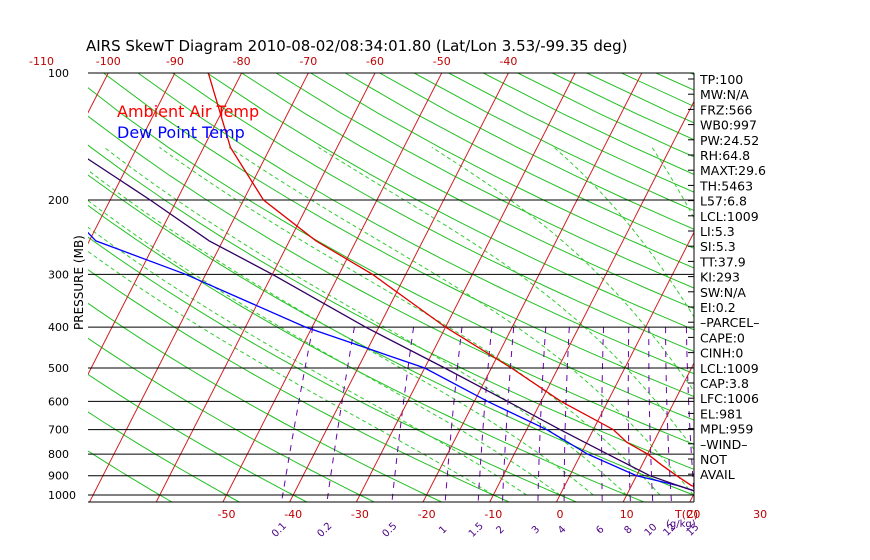 The height and width of the screenshot is (560, 870). I want to click on pressure-tick-label: 600, so click(58, 401).